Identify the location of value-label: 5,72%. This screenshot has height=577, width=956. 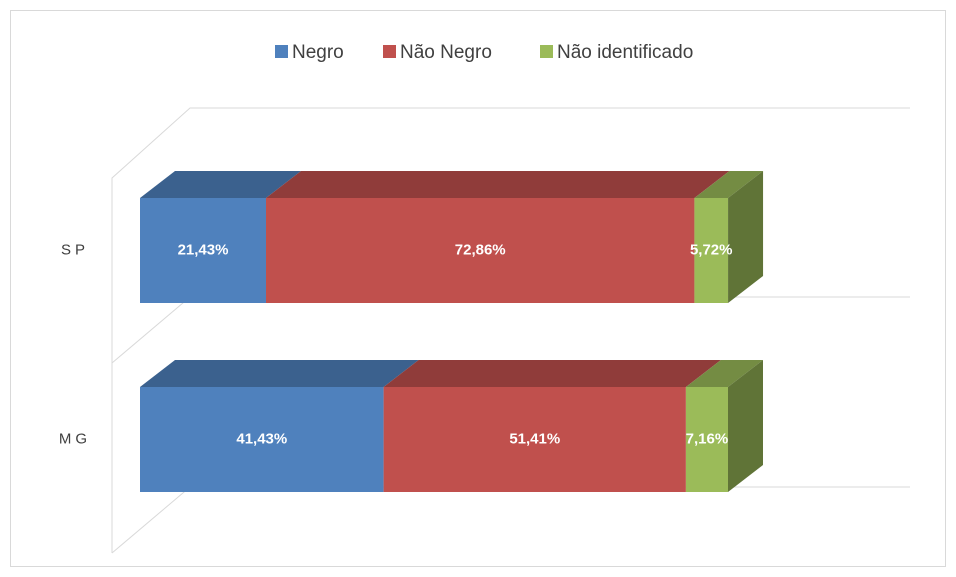
(711, 249).